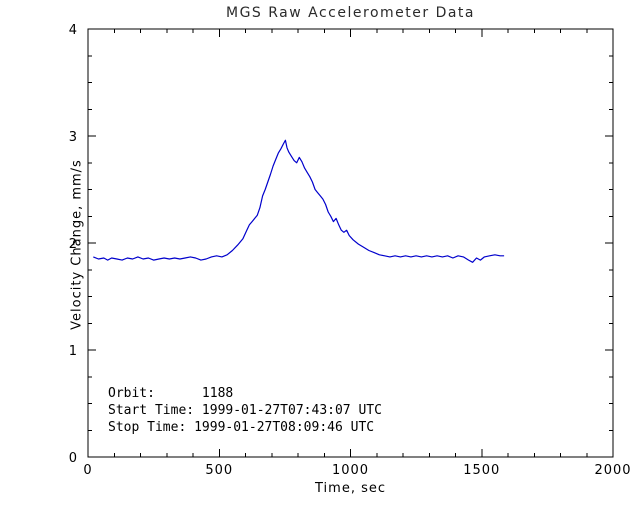  I want to click on annotation-orbit: Orbit: 1188, so click(171, 393).